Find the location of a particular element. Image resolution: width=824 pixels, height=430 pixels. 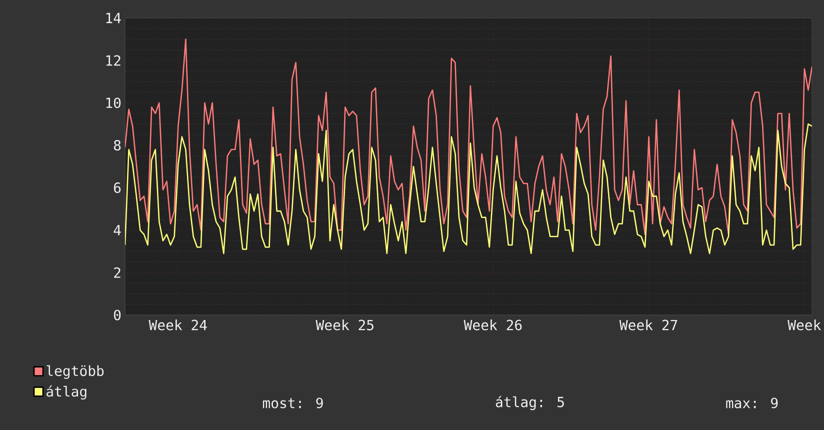

y-tick-label: 2 is located at coordinates (117, 272).